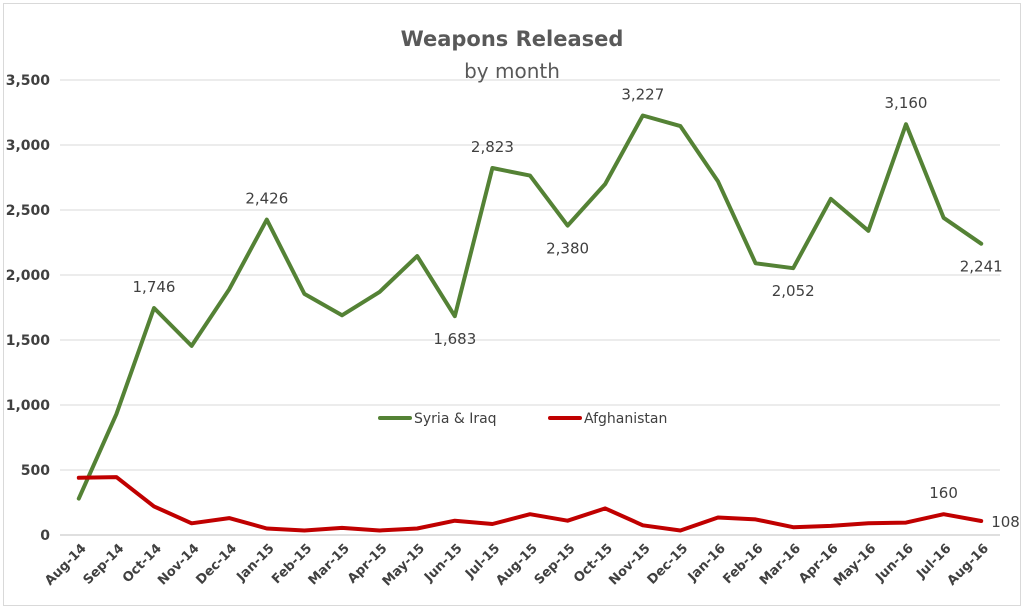 The height and width of the screenshot is (609, 1024). What do you see at coordinates (1005, 522) in the screenshot?
I see `data-label: 108` at bounding box center [1005, 522].